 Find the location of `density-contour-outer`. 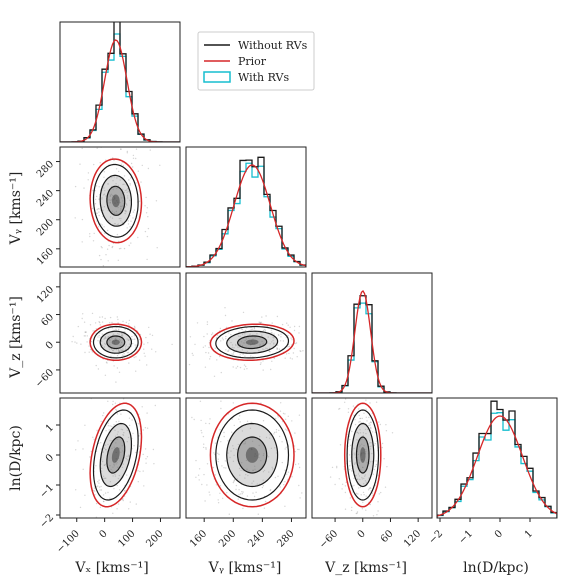

density-contour-outer is located at coordinates (252, 455).